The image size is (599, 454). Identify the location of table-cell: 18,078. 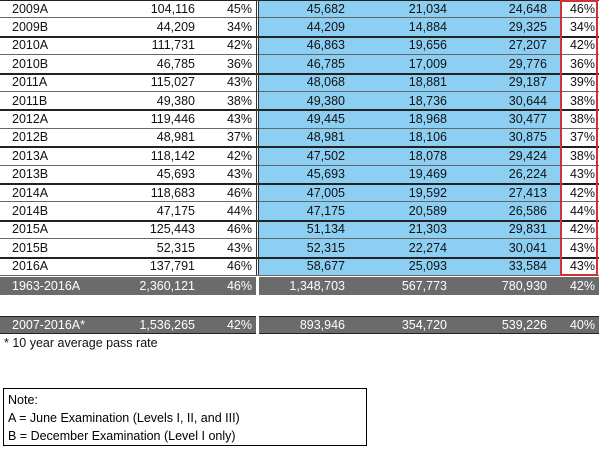
(427, 155).